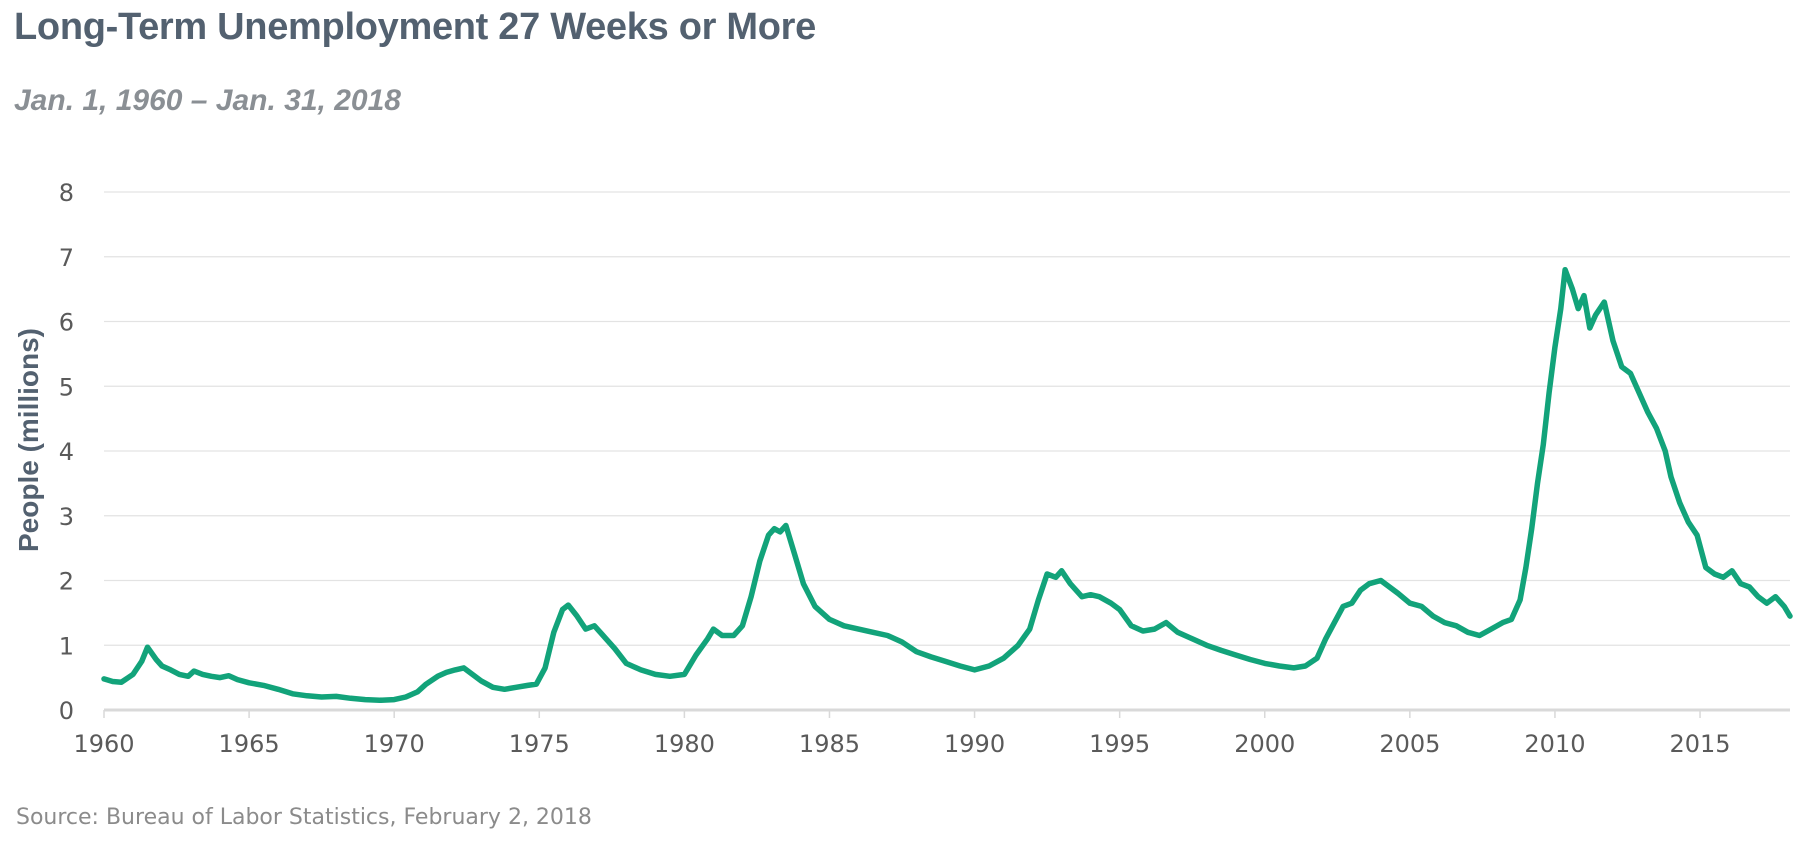 The height and width of the screenshot is (841, 1802). What do you see at coordinates (684, 744) in the screenshot?
I see `x-tick-label-1980: 1980` at bounding box center [684, 744].